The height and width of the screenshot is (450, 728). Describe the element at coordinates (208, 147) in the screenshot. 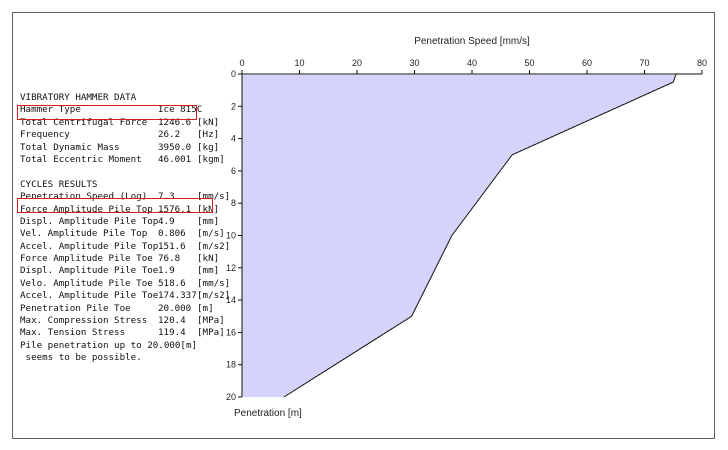

I see `hammer-row-unit: [kg]` at that location.